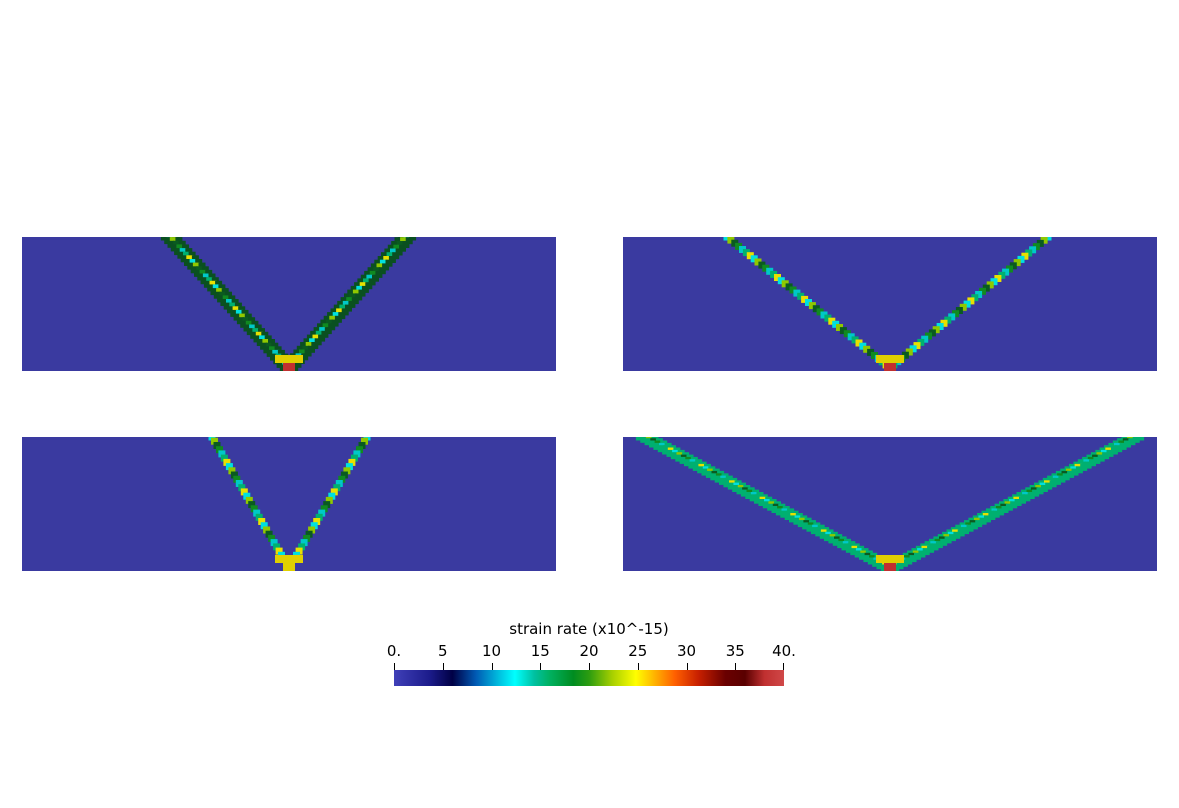  Describe the element at coordinates (540, 651) in the screenshot. I see `colorbar-tick-label: 15` at that location.